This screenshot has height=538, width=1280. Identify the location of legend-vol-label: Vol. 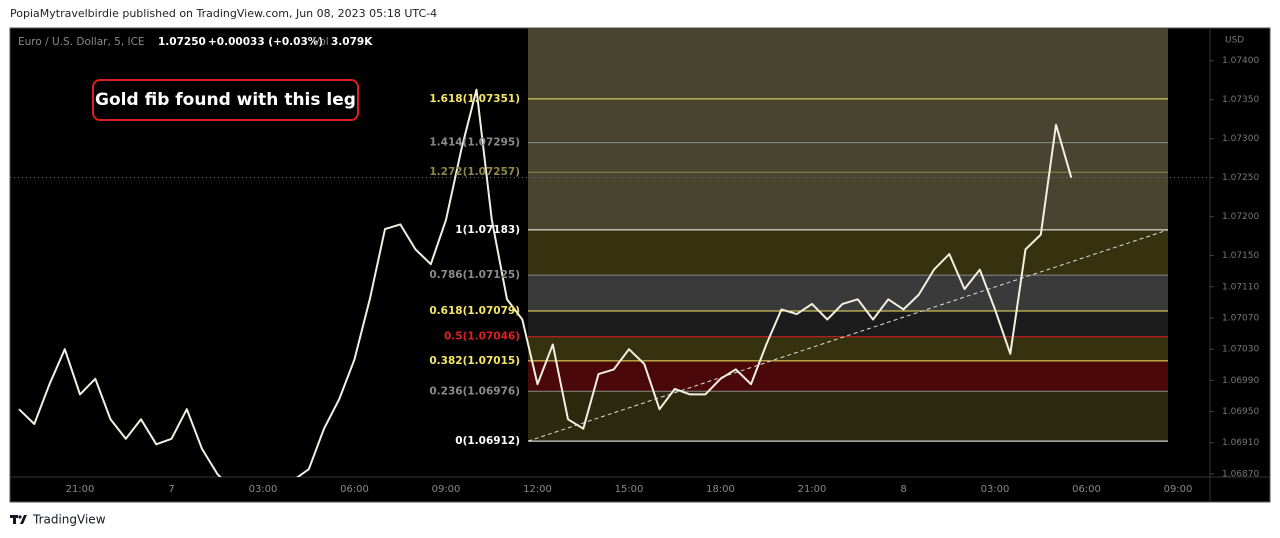
(321, 42).